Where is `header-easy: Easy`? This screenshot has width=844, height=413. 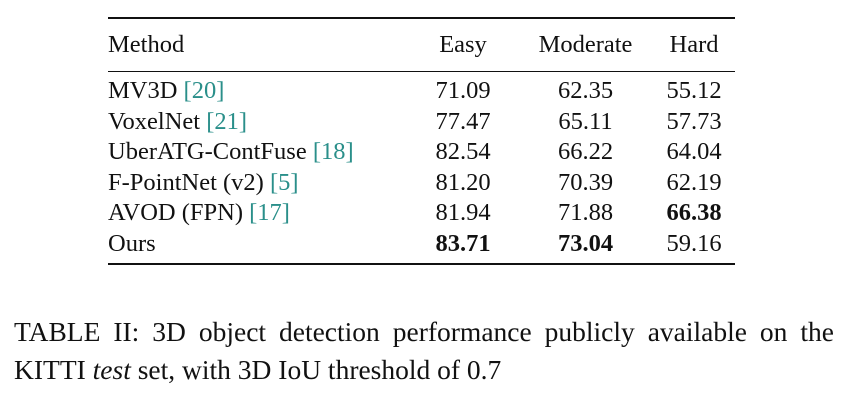
header-easy: Easy is located at coordinates (463, 44).